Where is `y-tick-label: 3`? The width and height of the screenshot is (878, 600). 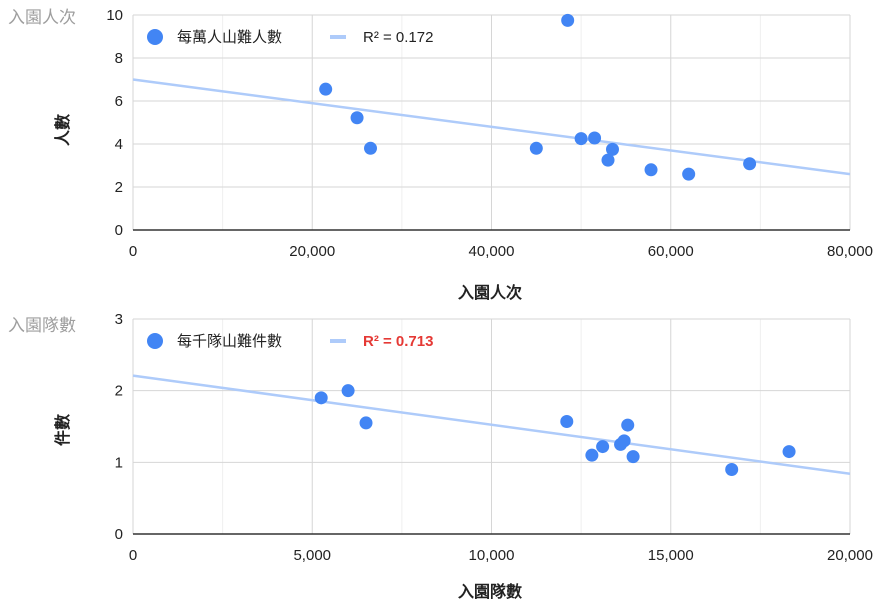 y-tick-label: 3 is located at coordinates (119, 319).